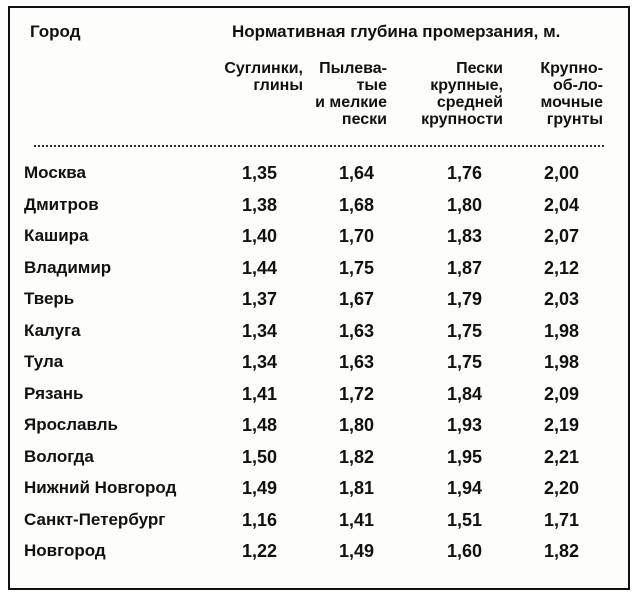  What do you see at coordinates (263, 77) in the screenshot?
I see `column-header-loam: Суглинки, глины` at bounding box center [263, 77].